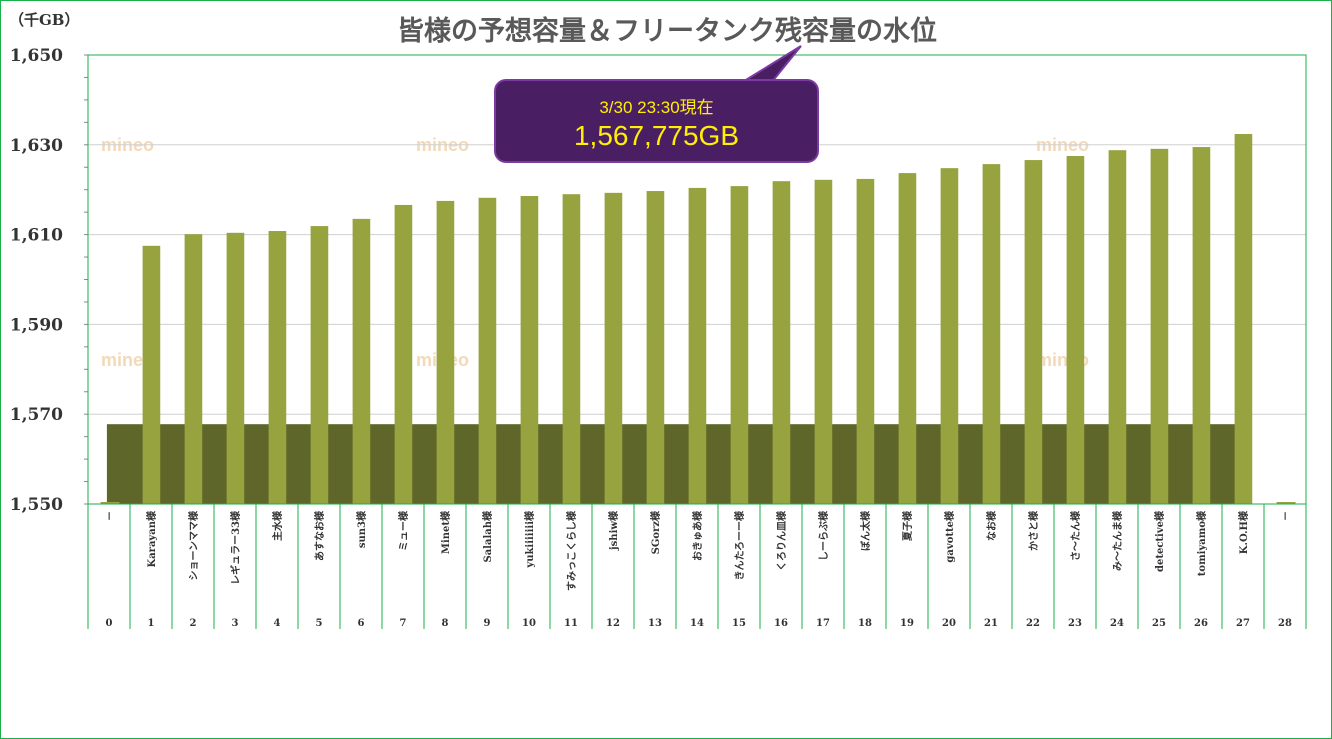  I want to click on category-label: あすなお様, so click(319, 535).